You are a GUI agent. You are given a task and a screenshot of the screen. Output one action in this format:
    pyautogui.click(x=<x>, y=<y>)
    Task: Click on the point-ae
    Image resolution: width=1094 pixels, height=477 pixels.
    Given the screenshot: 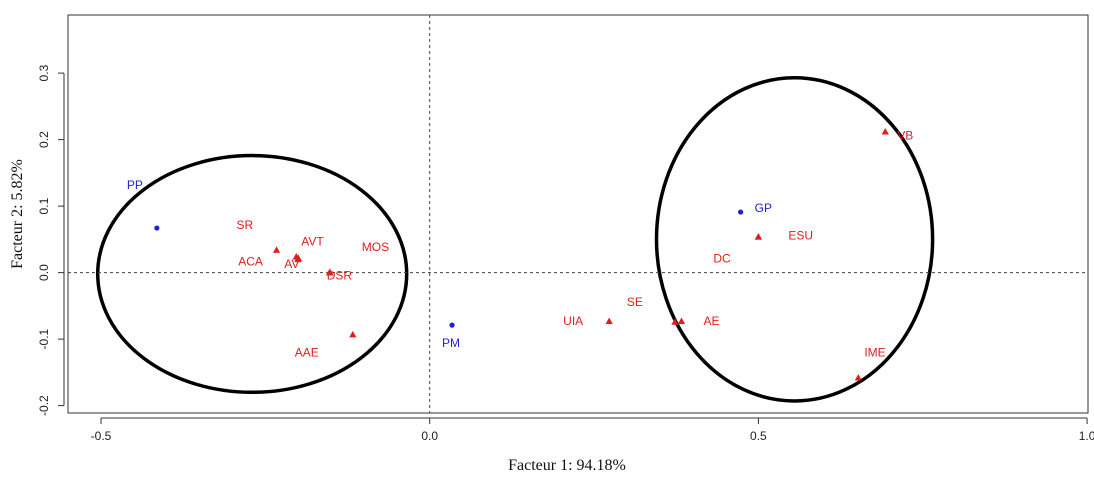 What is the action you would take?
    pyautogui.click(x=681, y=321)
    